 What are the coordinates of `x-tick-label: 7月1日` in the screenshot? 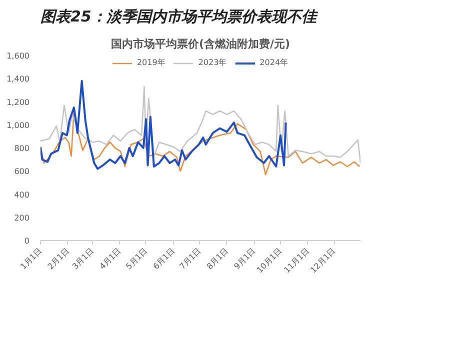 It's located at (190, 259).